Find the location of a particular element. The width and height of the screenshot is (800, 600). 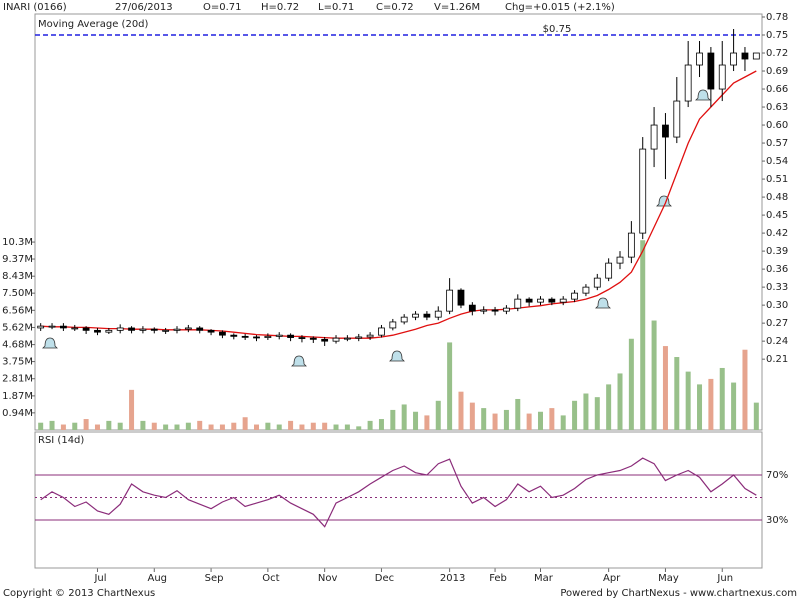

price-tick-label: 0.27 is located at coordinates (777, 323).